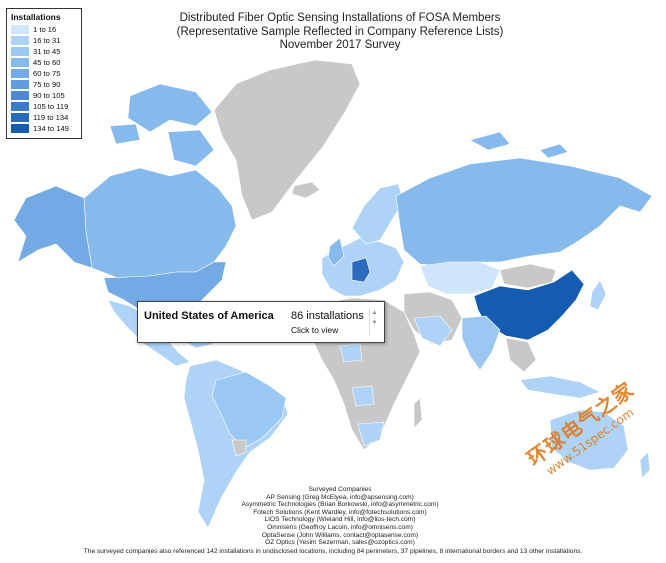  Describe the element at coordinates (165, 287) in the screenshot. I see `country-usa` at that location.